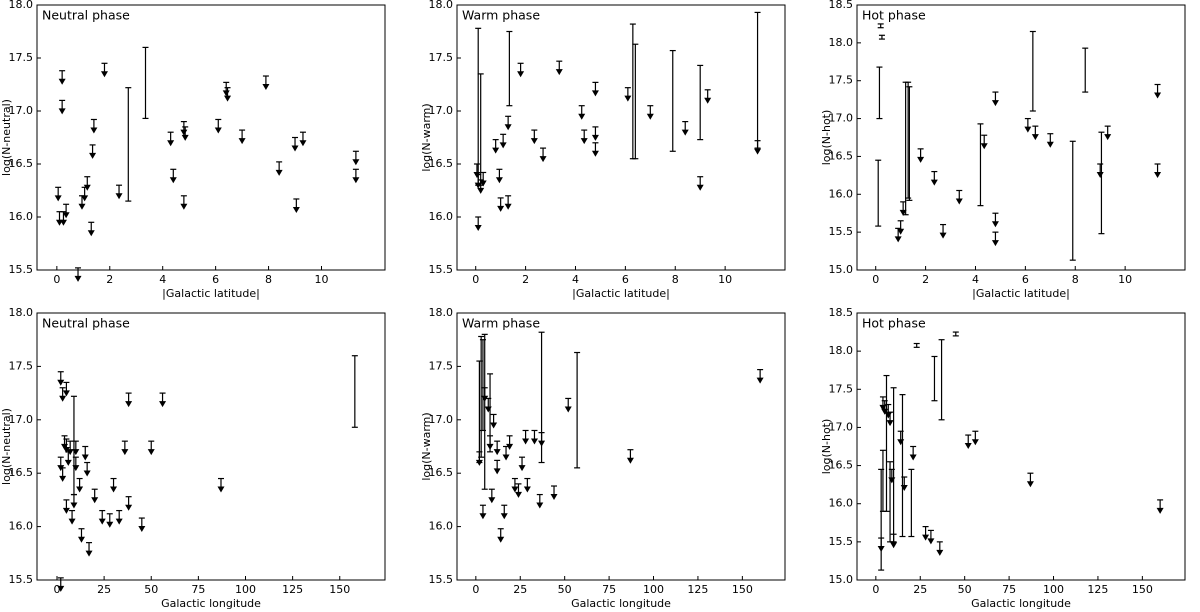 This screenshot has width=1200, height=612. Describe the element at coordinates (841, 269) in the screenshot. I see `y-tick-label: 15.0` at that location.